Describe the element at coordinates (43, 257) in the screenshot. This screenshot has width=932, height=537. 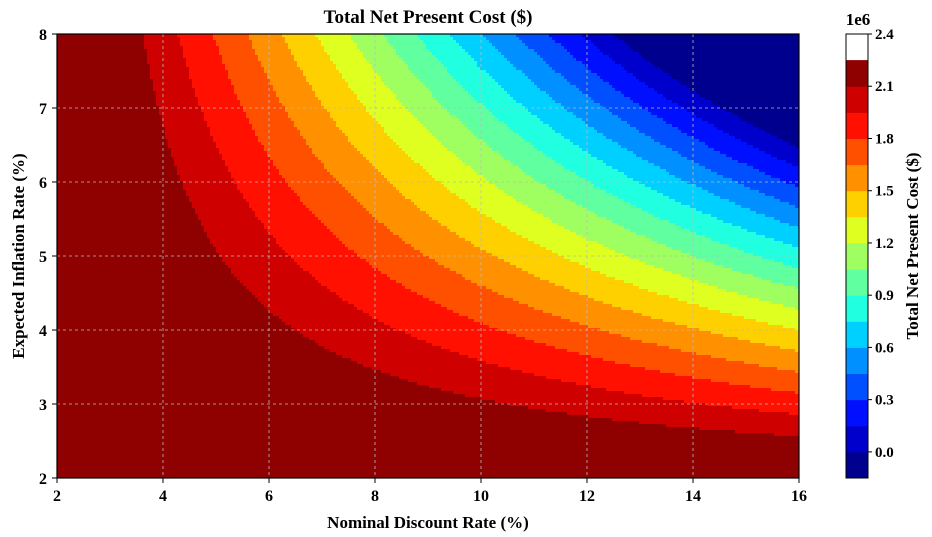
I see `y-tick-label: 5` at that location.